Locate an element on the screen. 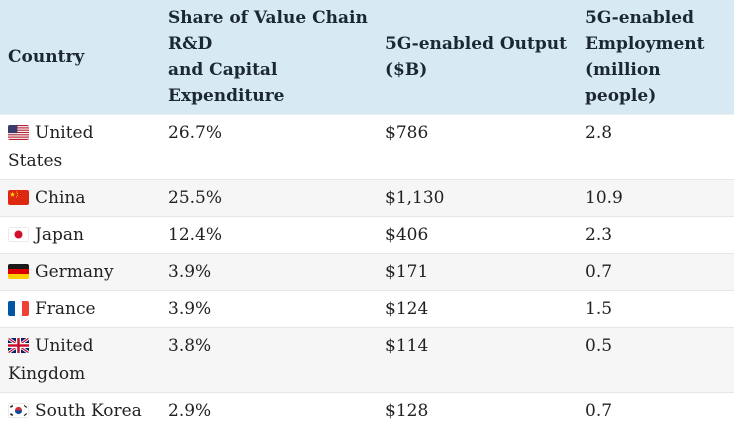 The image size is (734, 429). japan-flag-icon is located at coordinates (18, 234).